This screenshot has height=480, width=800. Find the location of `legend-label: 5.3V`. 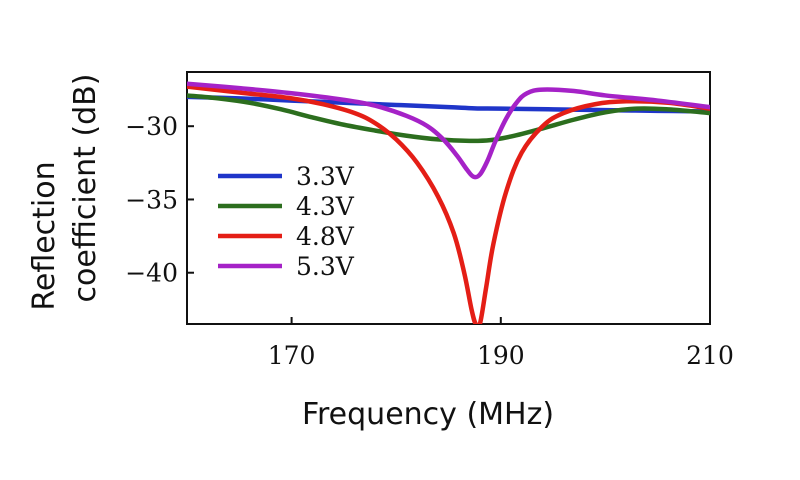

legend-label: 5.3V is located at coordinates (325, 266).